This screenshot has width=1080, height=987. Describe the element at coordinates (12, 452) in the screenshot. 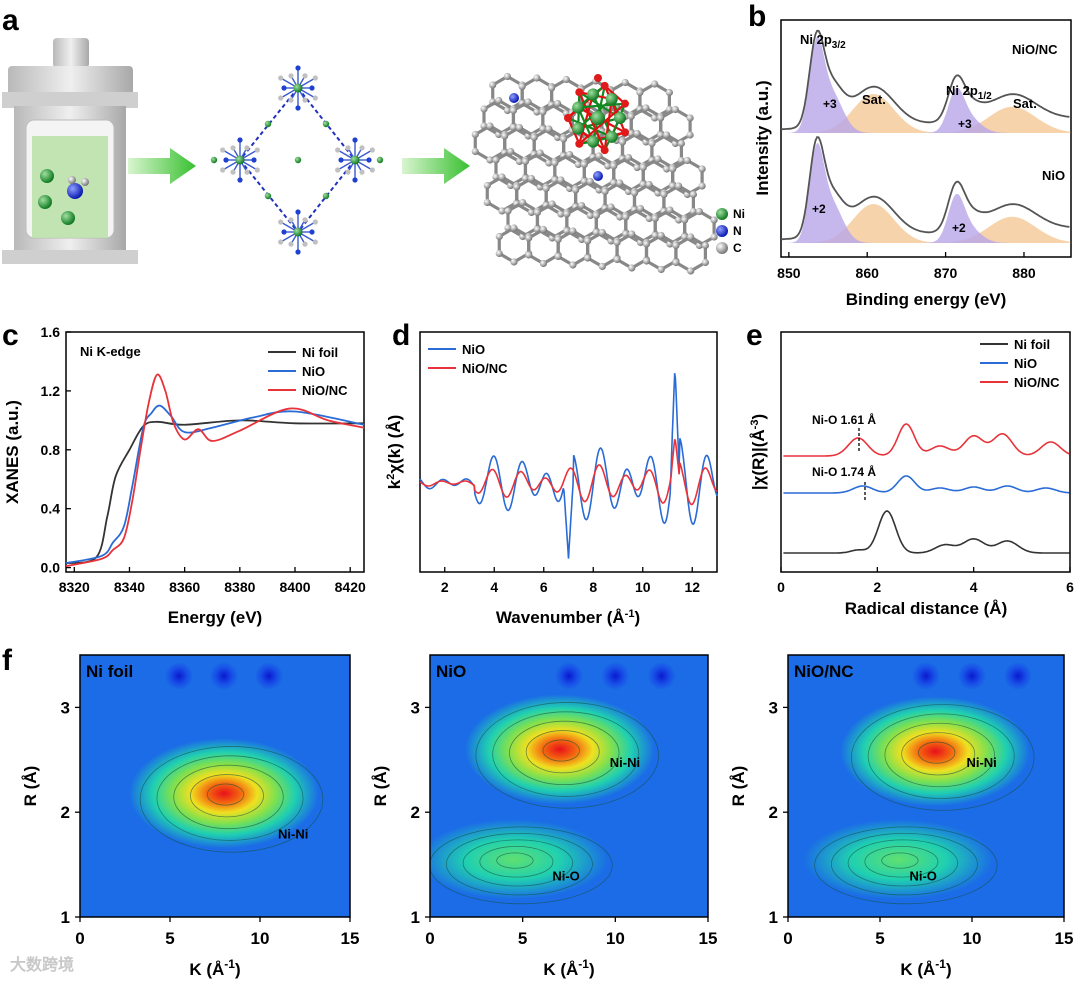

I see `xanes-ylabel: XANES (a.u.)` at that location.